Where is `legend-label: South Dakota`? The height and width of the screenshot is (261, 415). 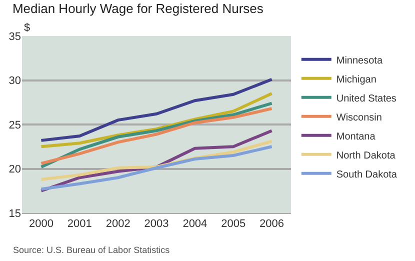
legend-label: South Dakota is located at coordinates (367, 174).